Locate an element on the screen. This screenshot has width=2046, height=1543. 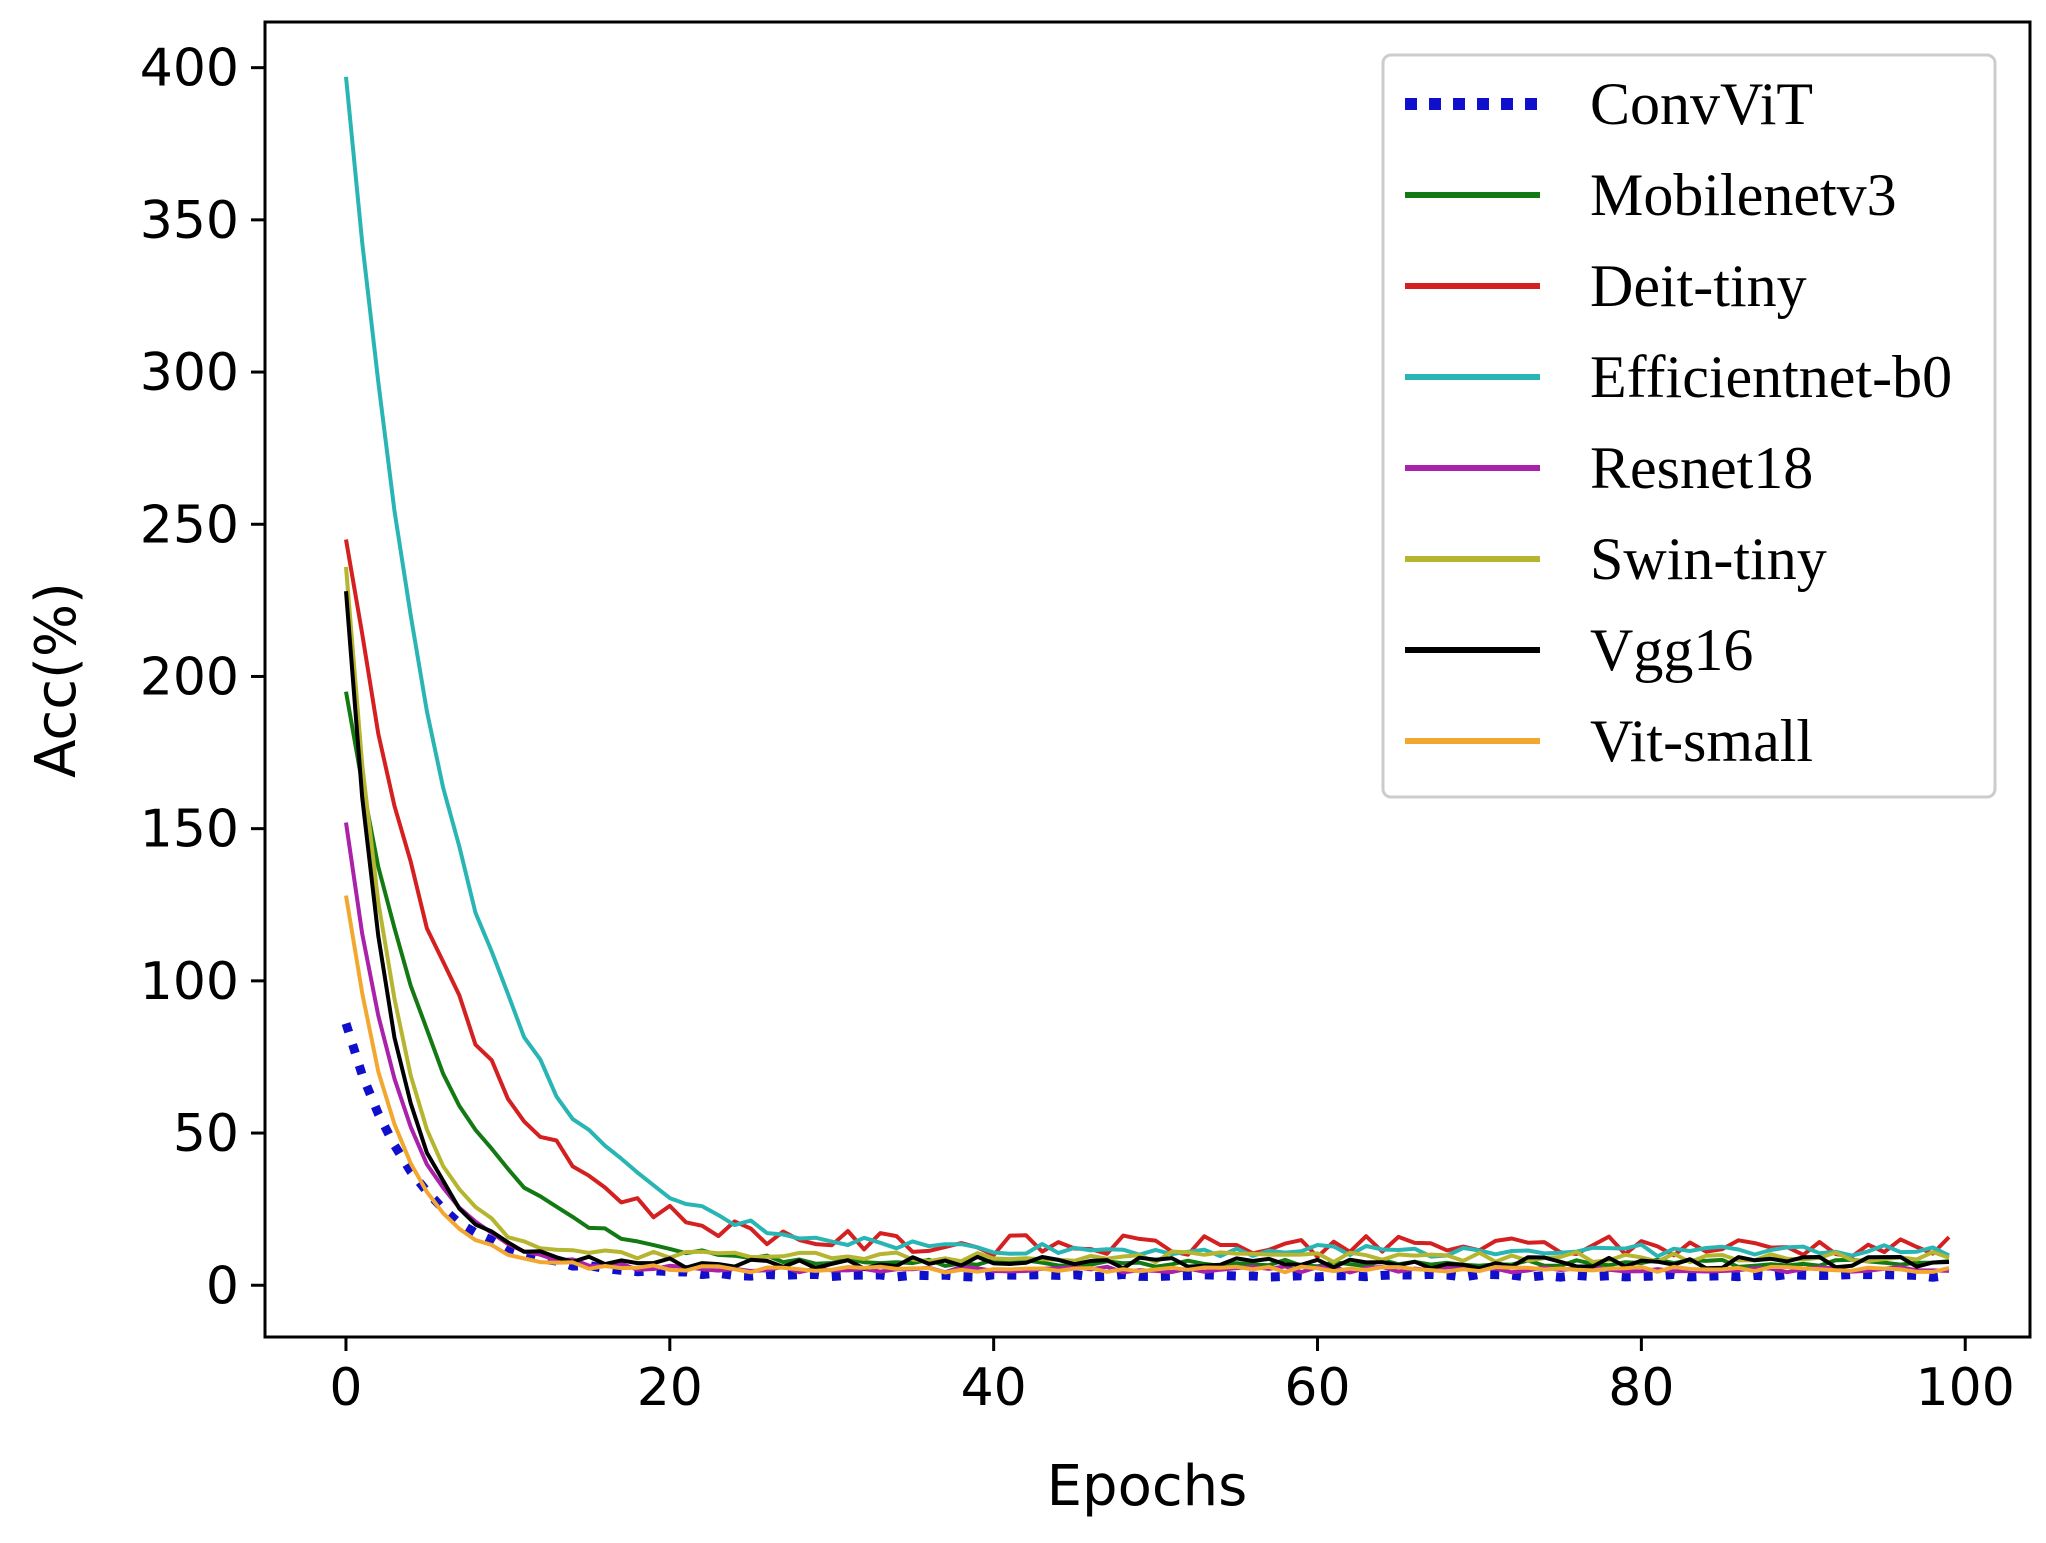
x-tick-label: 80 is located at coordinates (1641, 1388).